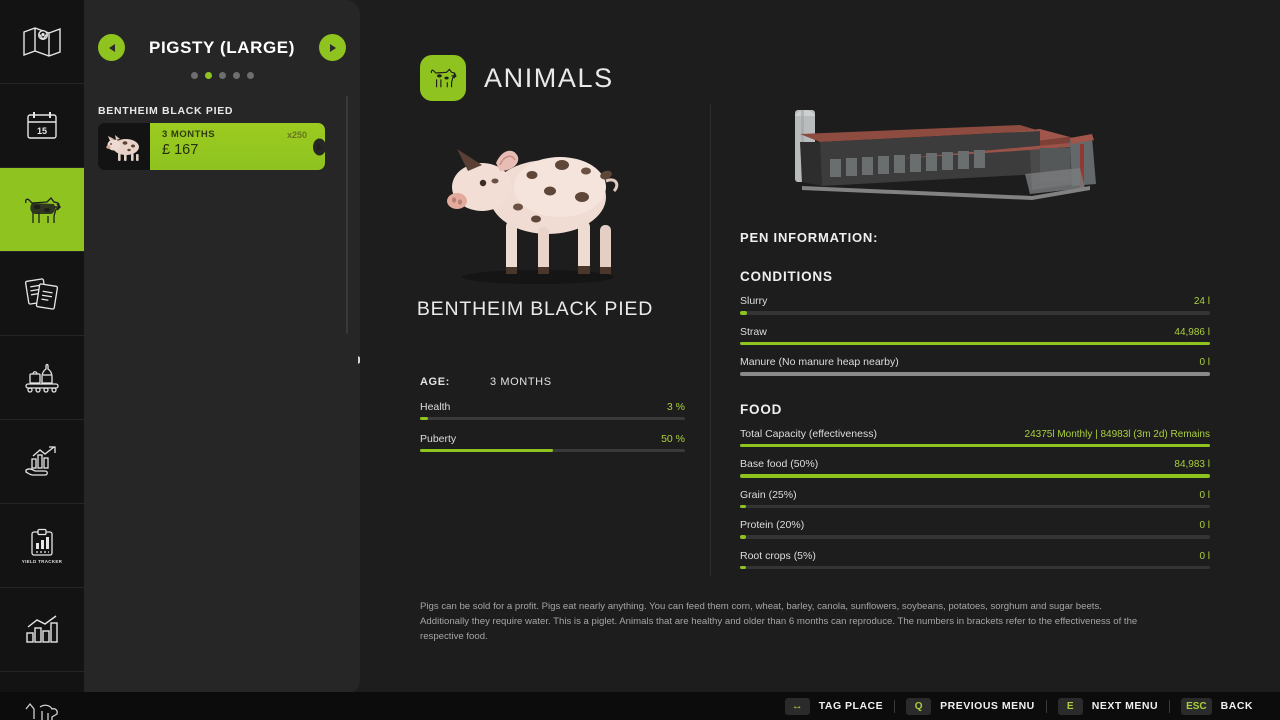  I want to click on previous-pen-button, so click(111, 47).